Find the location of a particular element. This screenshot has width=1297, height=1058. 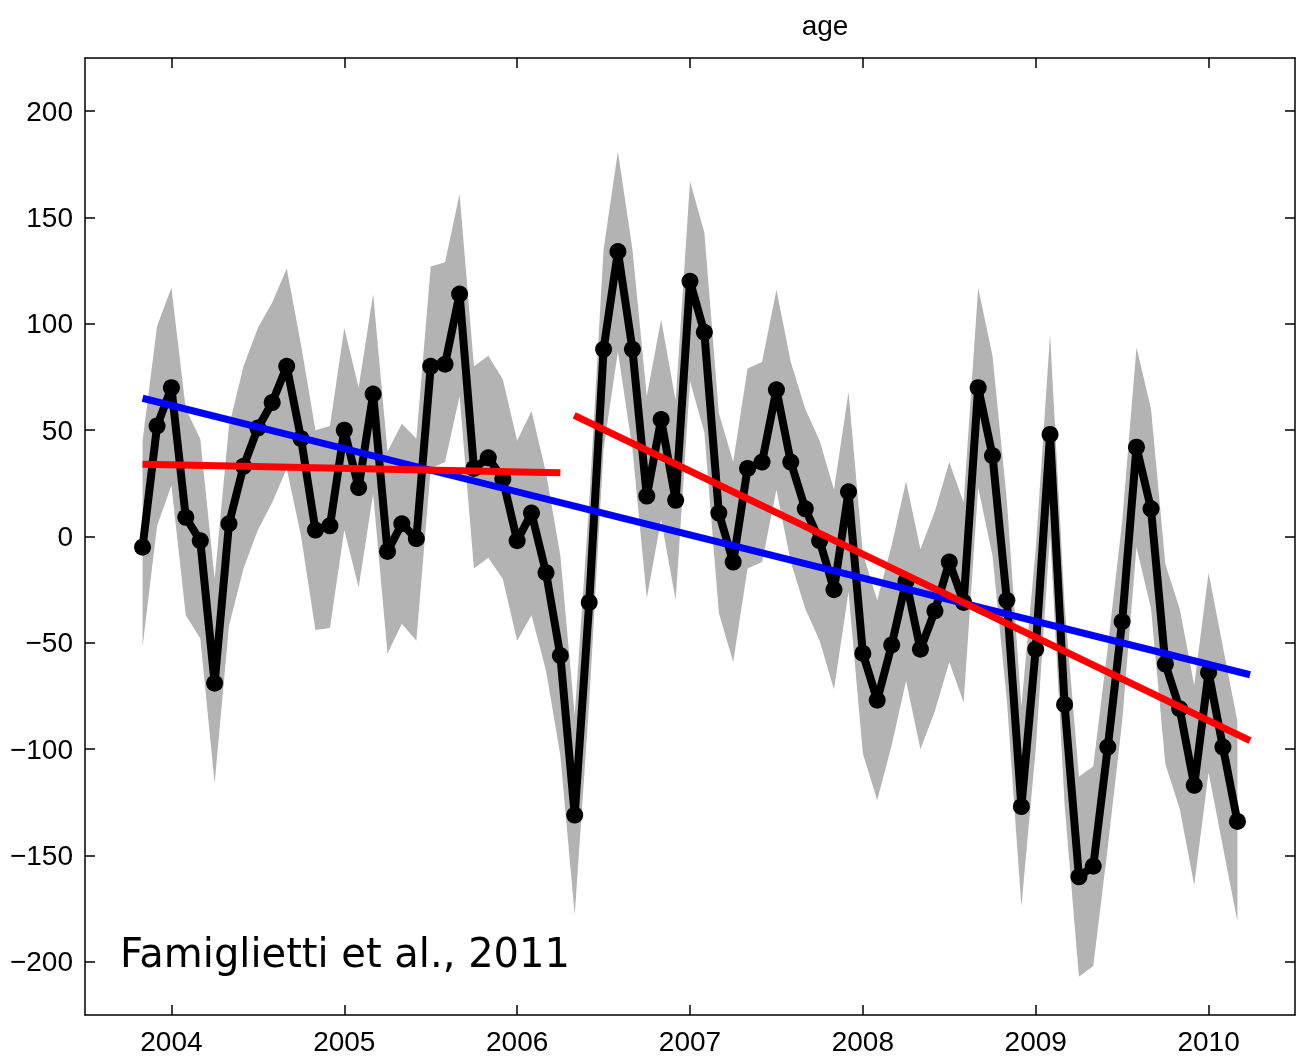

x-tick-label: 2009 is located at coordinates (1035, 1041).